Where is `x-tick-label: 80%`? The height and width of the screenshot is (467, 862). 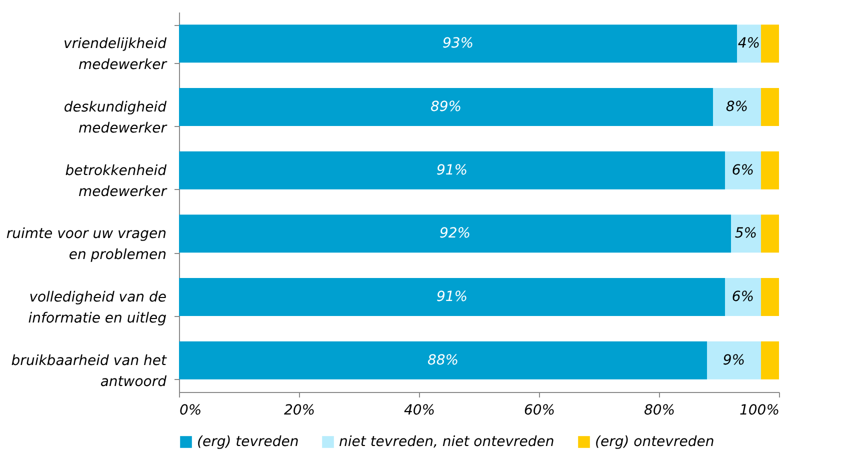
x-tick-label: 80% is located at coordinates (660, 410).